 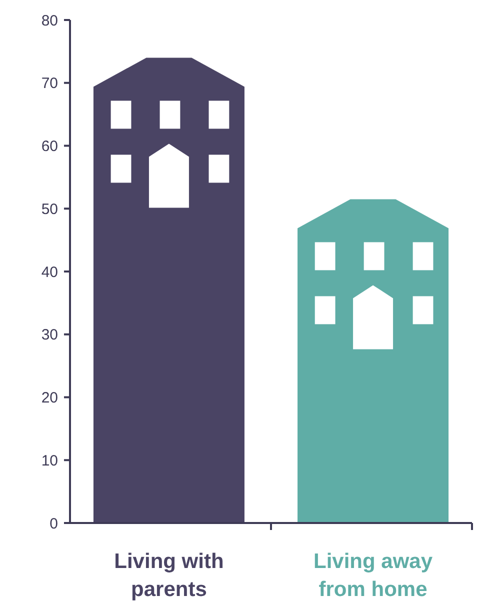 I want to click on y-tick-label: 10, so click(x=49, y=461).